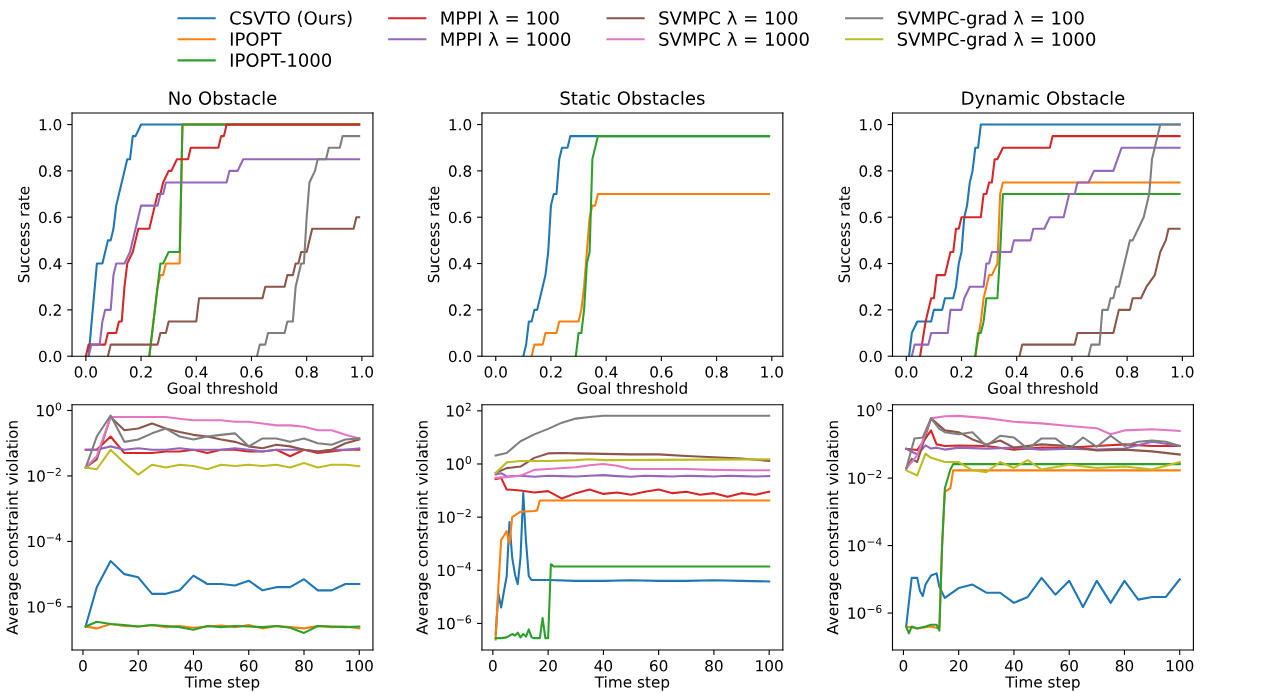 The height and width of the screenshot is (693, 1275). Describe the element at coordinates (990, 19) in the screenshot. I see `legend-label: SVMPC-grad λ = 100` at that location.